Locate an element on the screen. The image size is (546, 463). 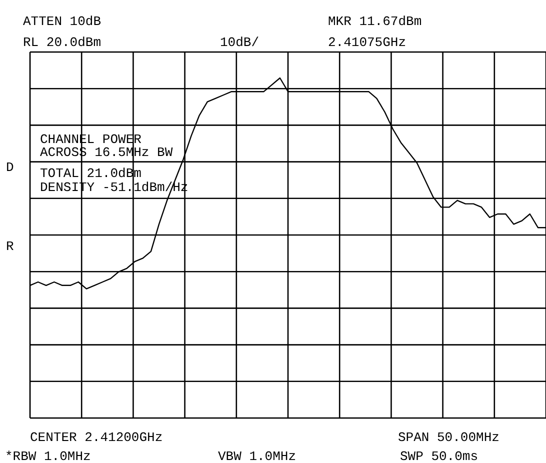
text: 10dB/ is located at coordinates (240, 42).